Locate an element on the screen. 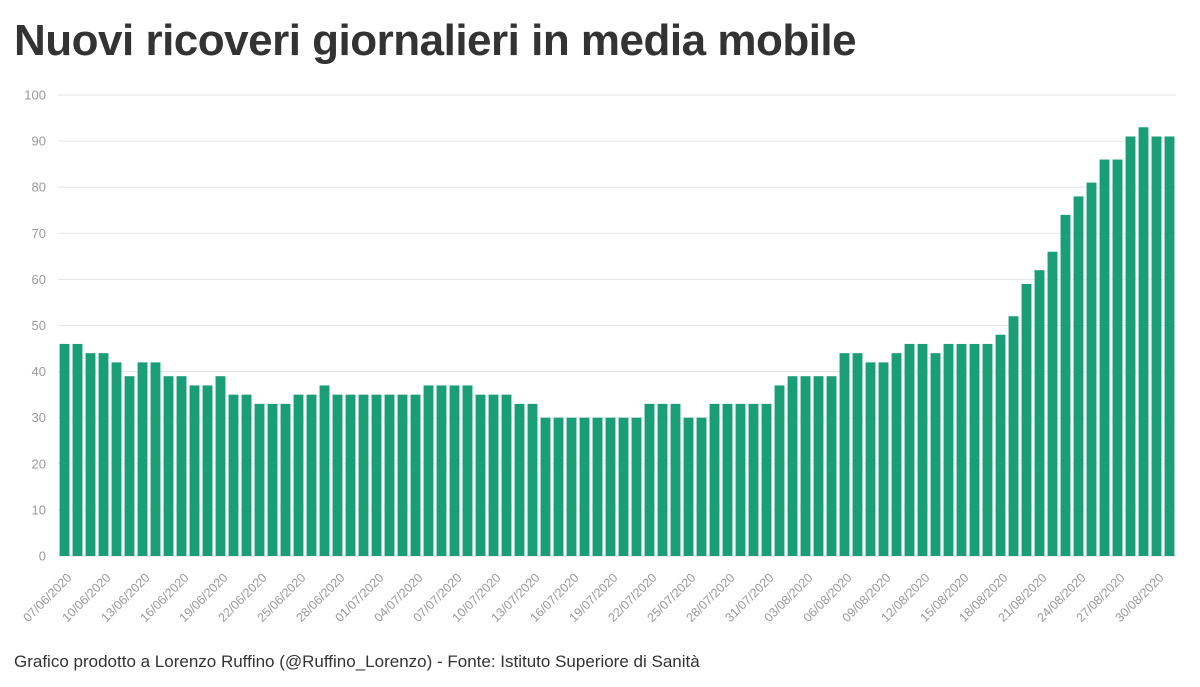 The height and width of the screenshot is (687, 1200). bar: 10/06/2020: 44 is located at coordinates (103, 454).